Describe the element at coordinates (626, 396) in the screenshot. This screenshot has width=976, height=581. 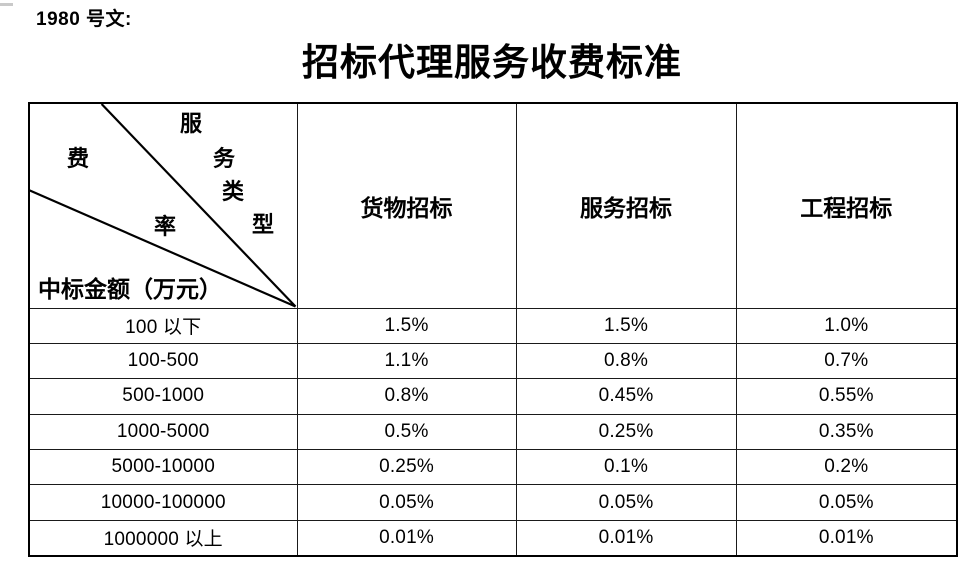
I see `rate-cell: 0.45%` at that location.